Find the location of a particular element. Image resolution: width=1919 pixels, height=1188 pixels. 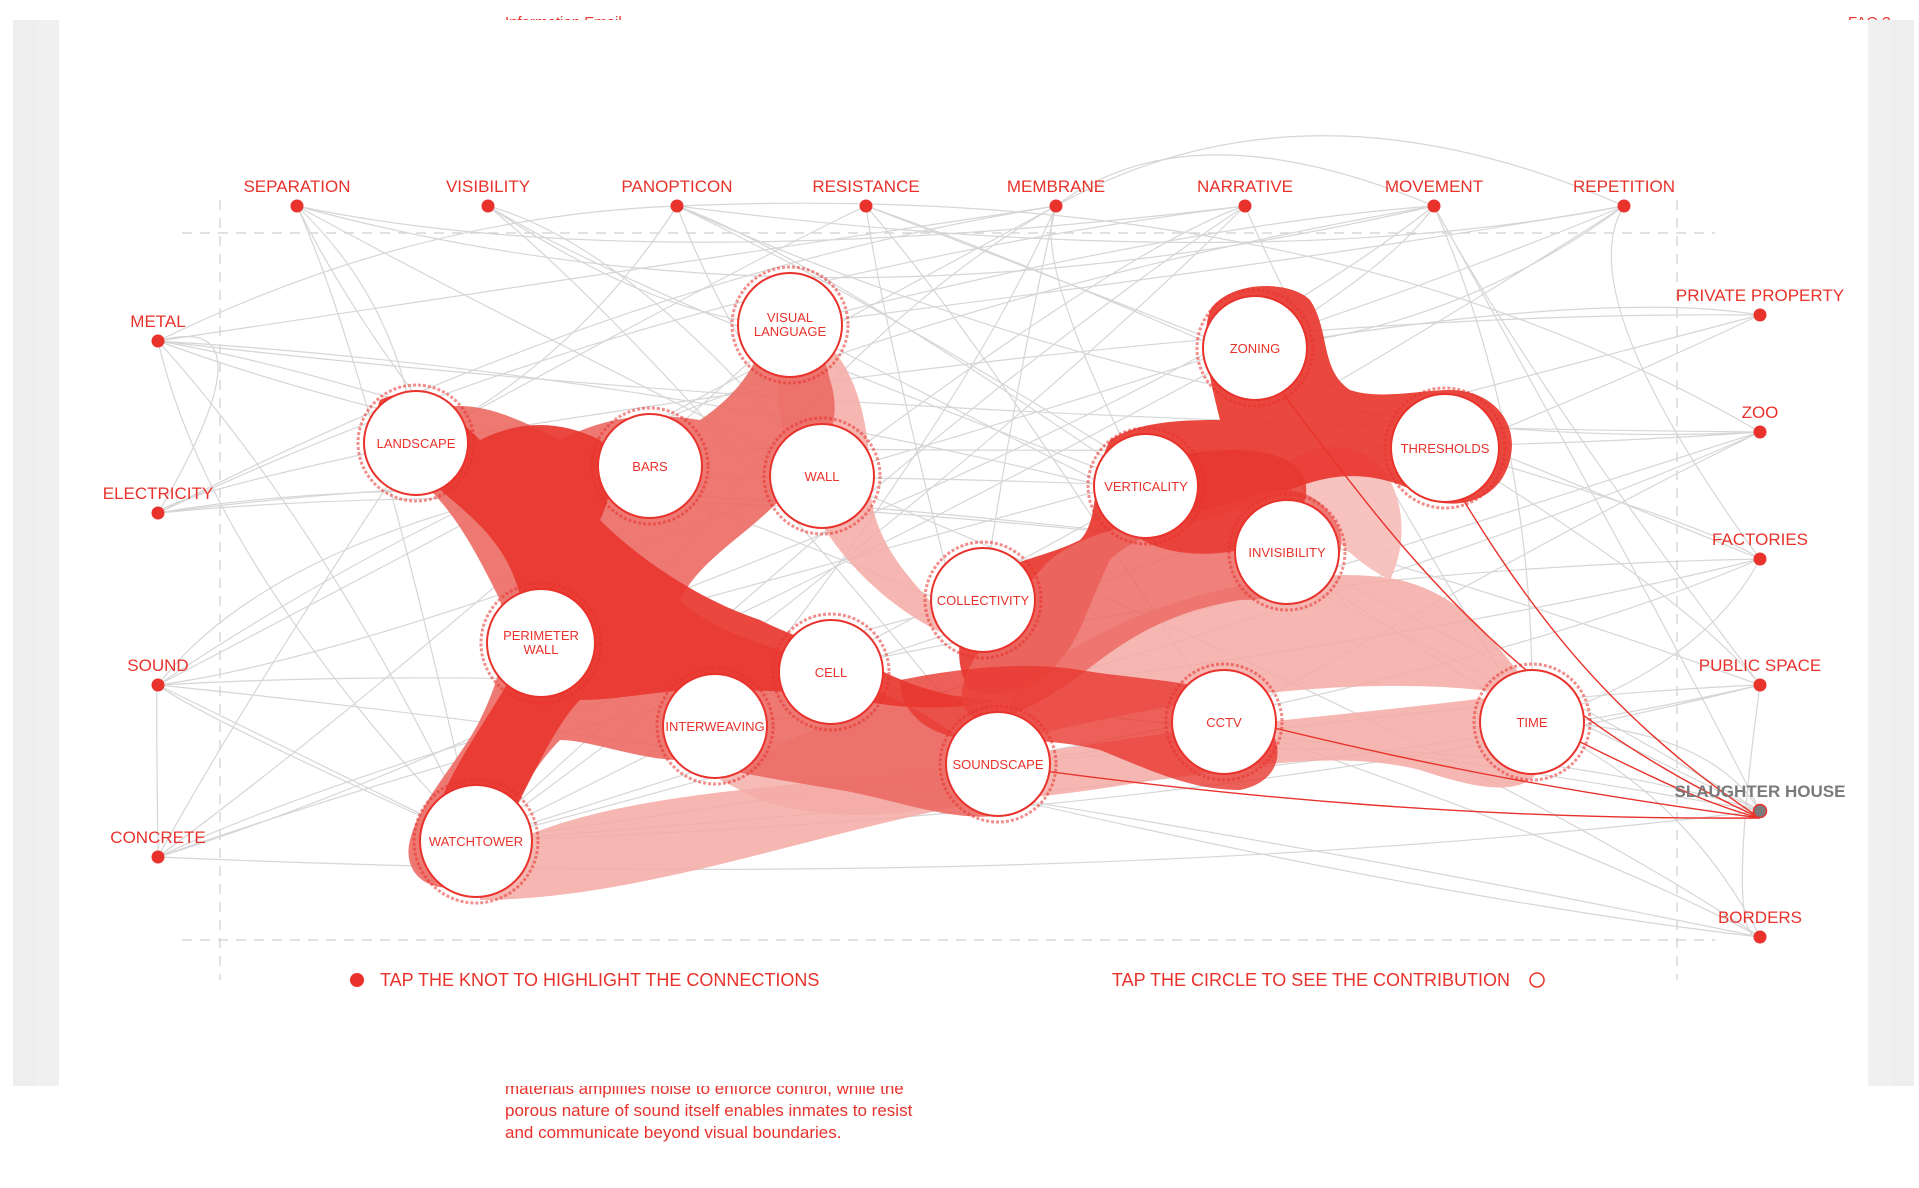

knot-label: COLLECTIVITY is located at coordinates (983, 600).